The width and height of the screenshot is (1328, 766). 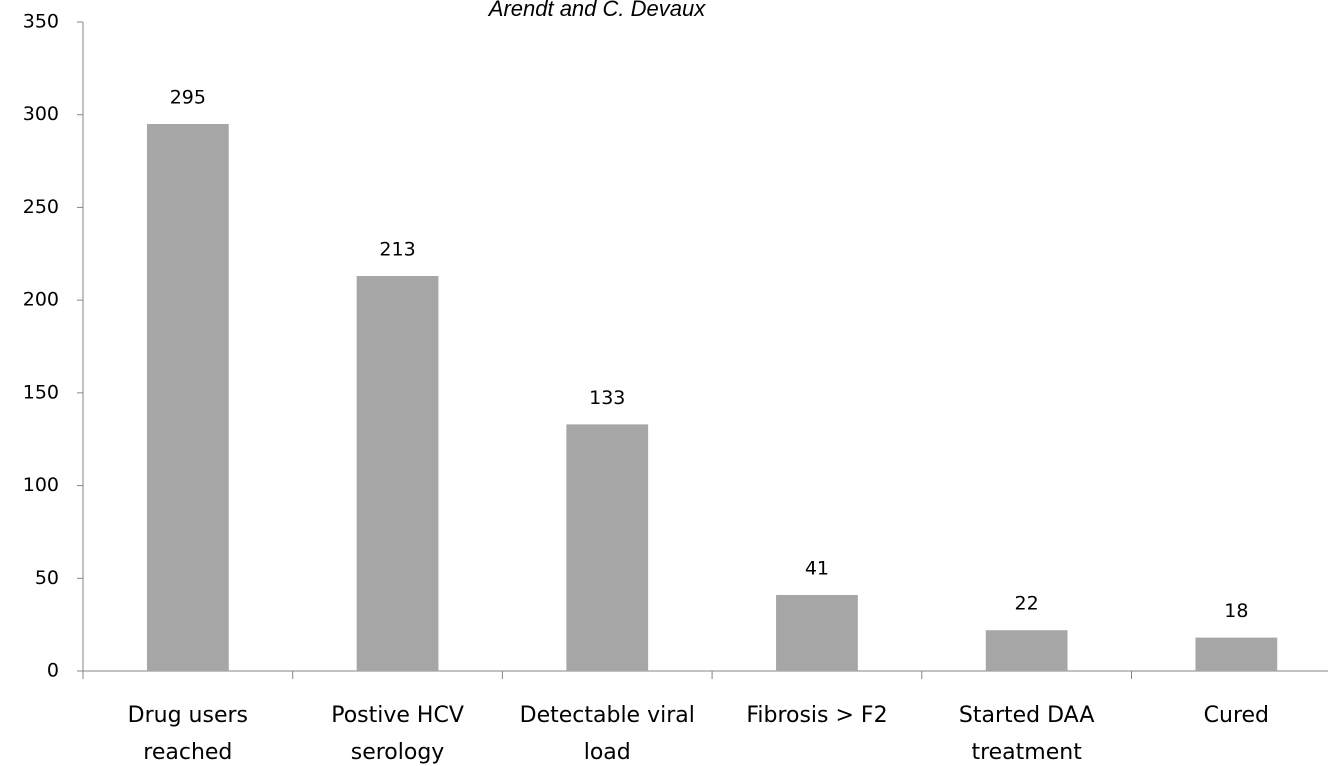 I want to click on x-tick-label: Cured, so click(x=1236, y=715).